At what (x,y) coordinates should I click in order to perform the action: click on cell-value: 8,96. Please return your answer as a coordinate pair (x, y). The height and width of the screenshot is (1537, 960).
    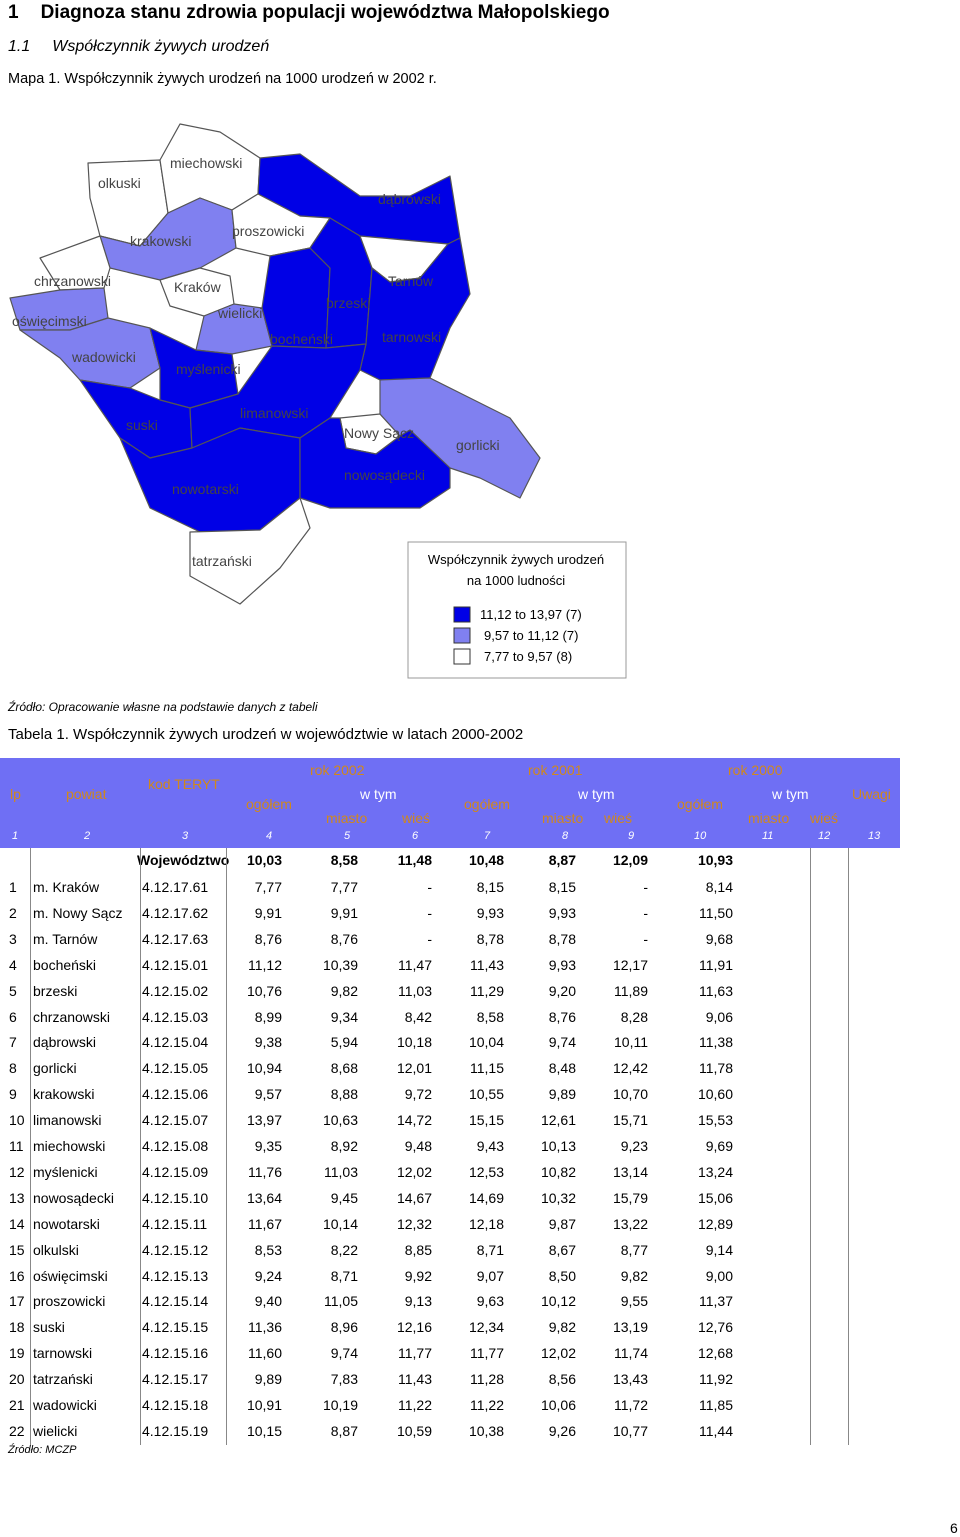
    Looking at the image, I should click on (344, 1327).